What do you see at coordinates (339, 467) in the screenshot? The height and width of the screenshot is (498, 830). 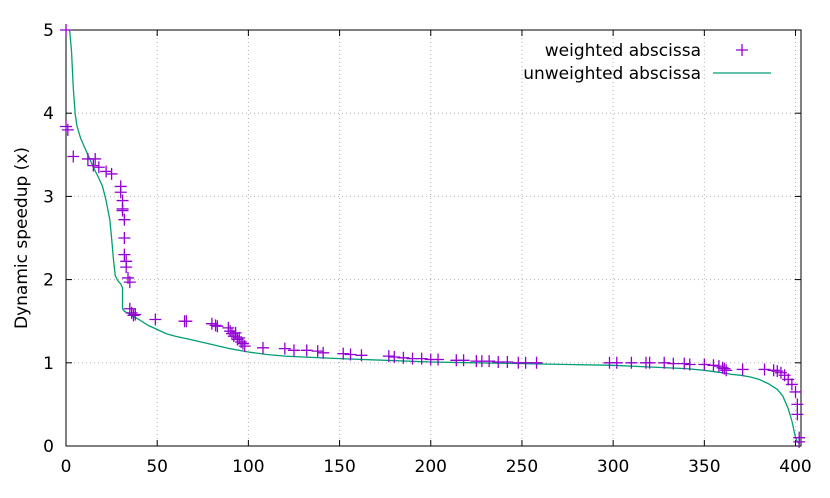 I see `x-tick-label: 150` at bounding box center [339, 467].